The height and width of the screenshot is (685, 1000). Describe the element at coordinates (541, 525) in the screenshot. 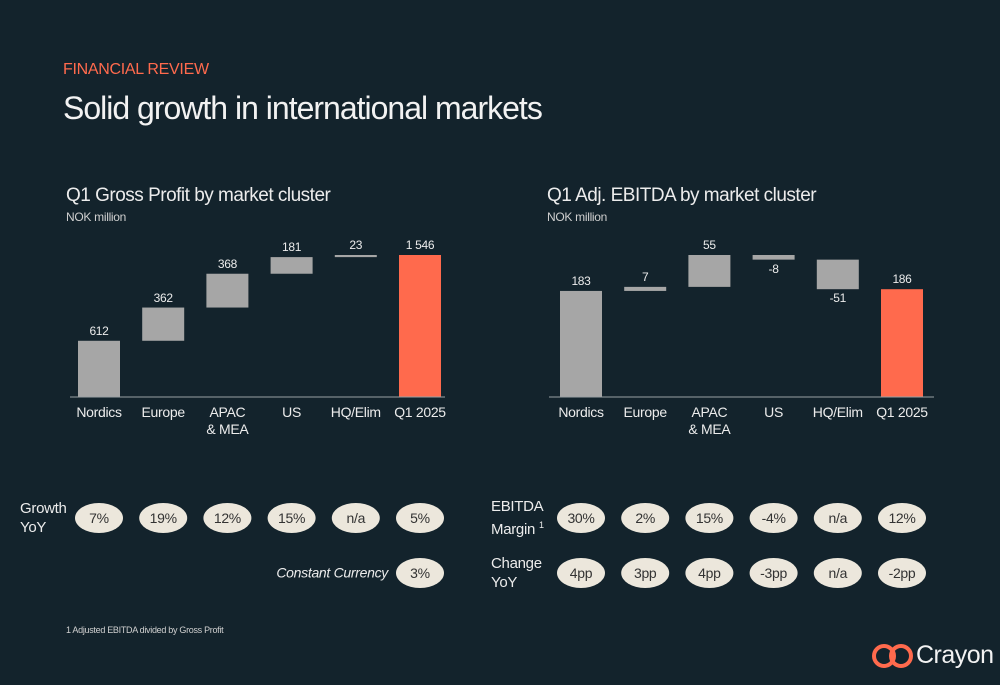

I see `note-ref: 1` at that location.